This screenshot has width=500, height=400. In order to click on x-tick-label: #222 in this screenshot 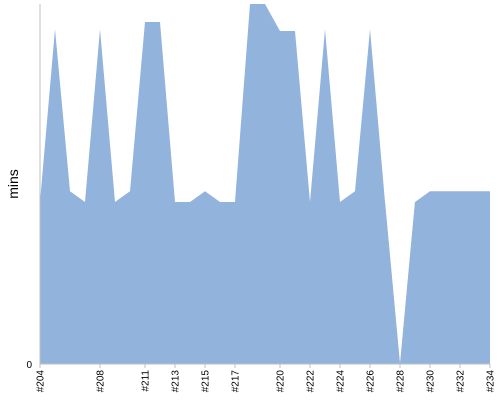, I will do `click(311, 381)`.